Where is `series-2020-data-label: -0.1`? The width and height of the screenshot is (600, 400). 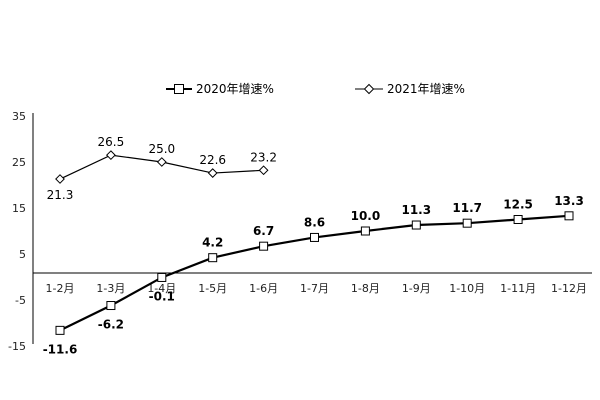
series-2020-data-label: -0.1 is located at coordinates (162, 296).